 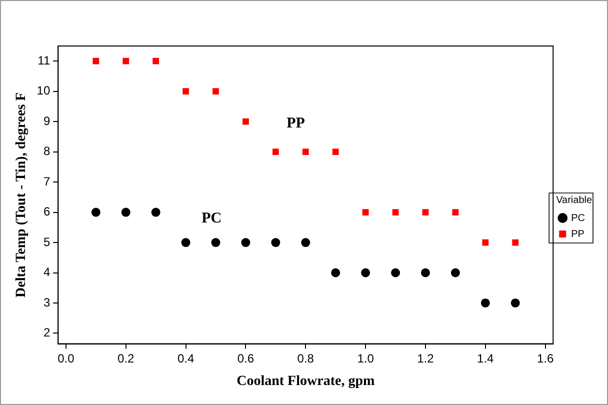 What do you see at coordinates (425, 358) in the screenshot?
I see `x-tick-label: 1.2` at bounding box center [425, 358].